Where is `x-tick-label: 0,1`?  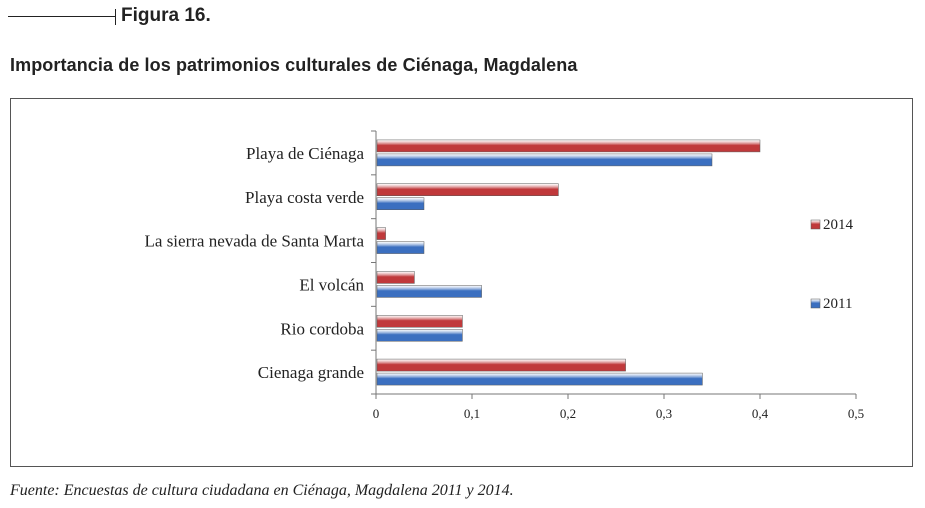 x-tick-label: 0,1 is located at coordinates (472, 413).